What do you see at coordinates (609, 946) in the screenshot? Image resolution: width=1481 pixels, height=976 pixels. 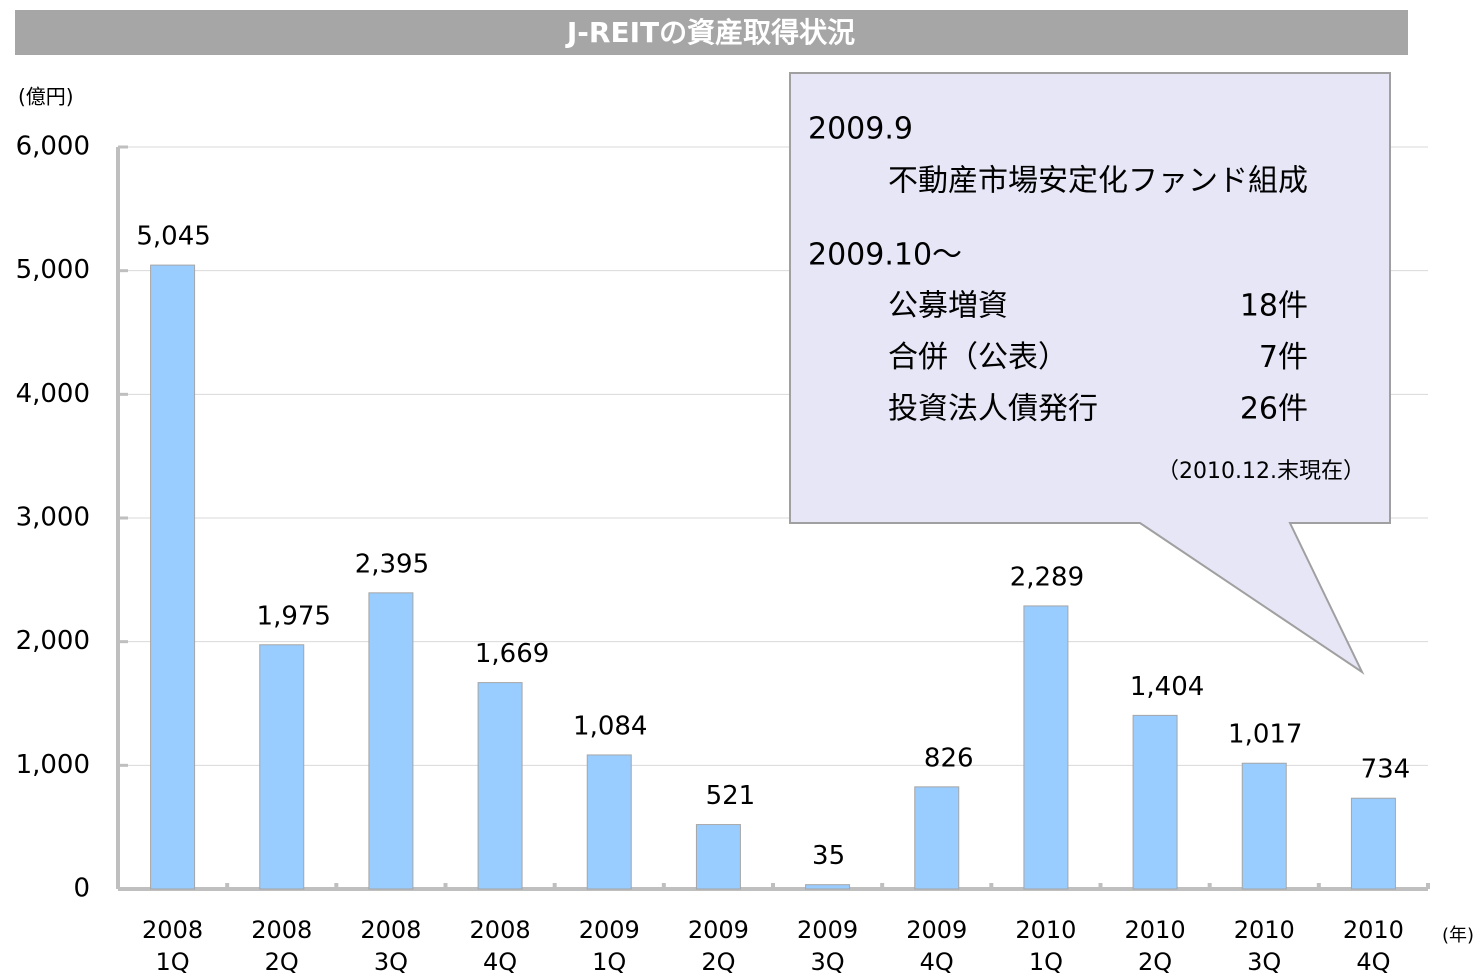 I see `x-tick-label: 2009 1Q` at bounding box center [609, 946].